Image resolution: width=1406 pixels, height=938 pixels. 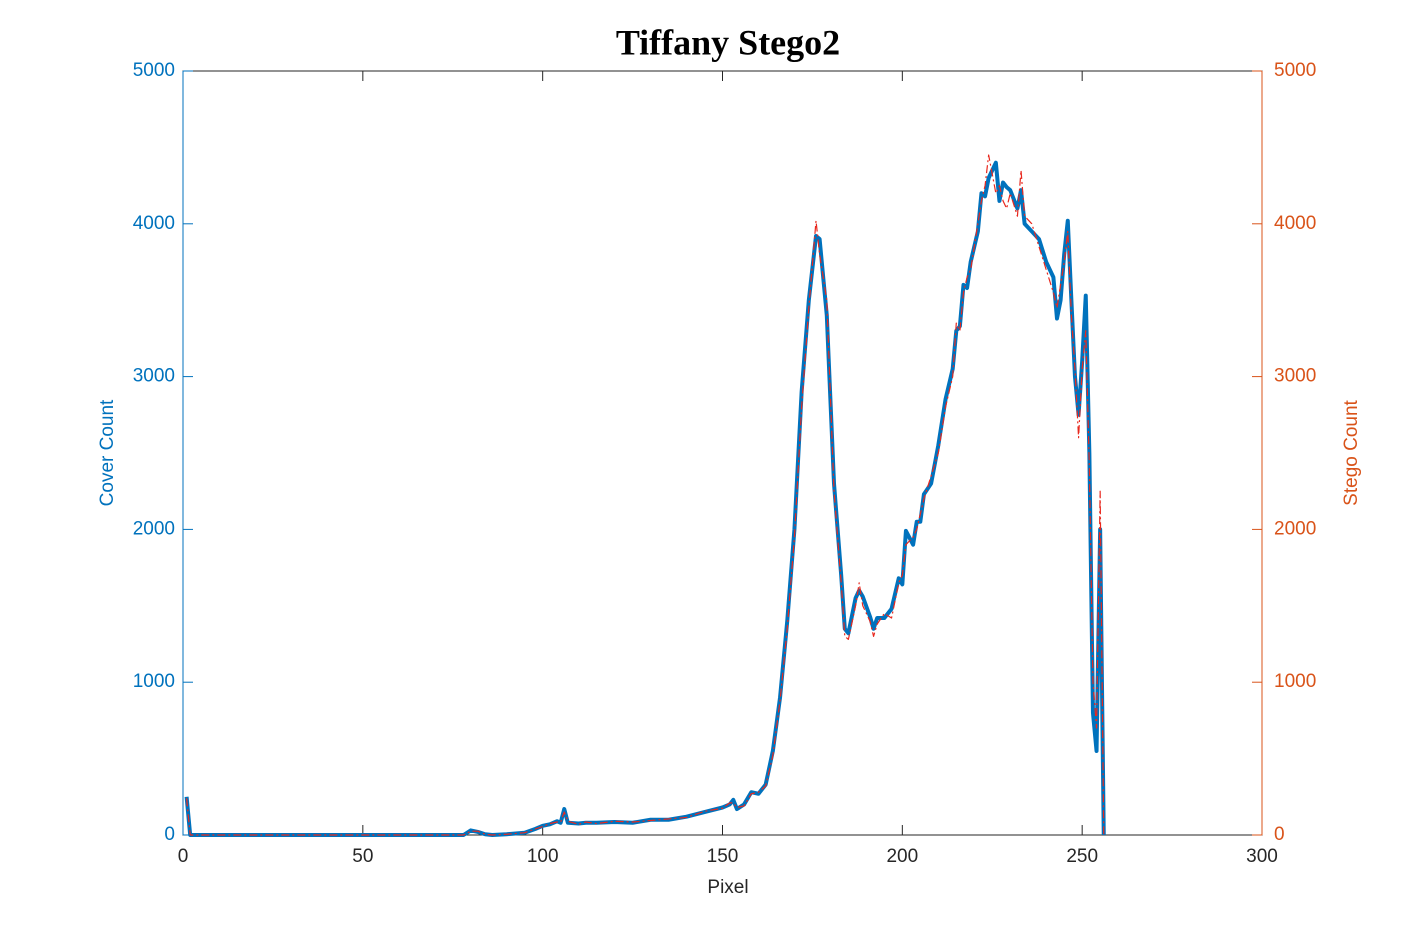 What do you see at coordinates (362, 856) in the screenshot?
I see `x-tick-label: 50` at bounding box center [362, 856].